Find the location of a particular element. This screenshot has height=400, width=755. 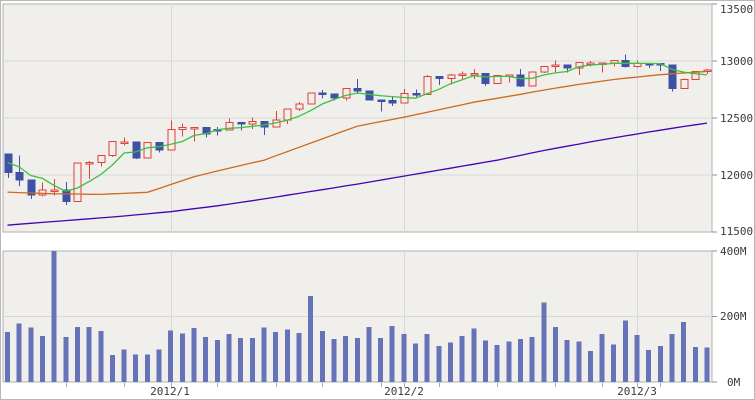

price-axis-label: 12500 is located at coordinates (737, 118).